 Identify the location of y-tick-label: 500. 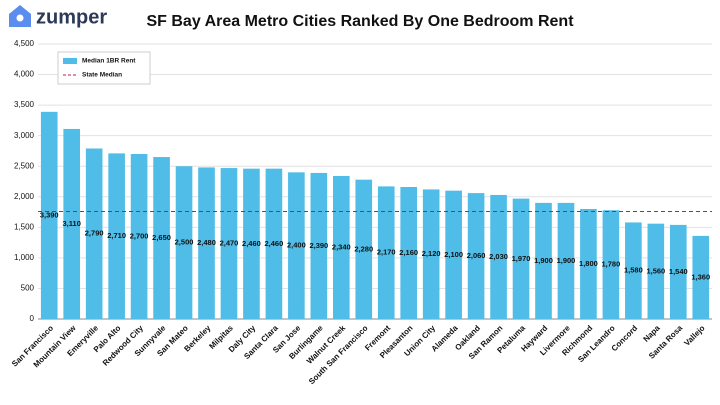
(28, 288).